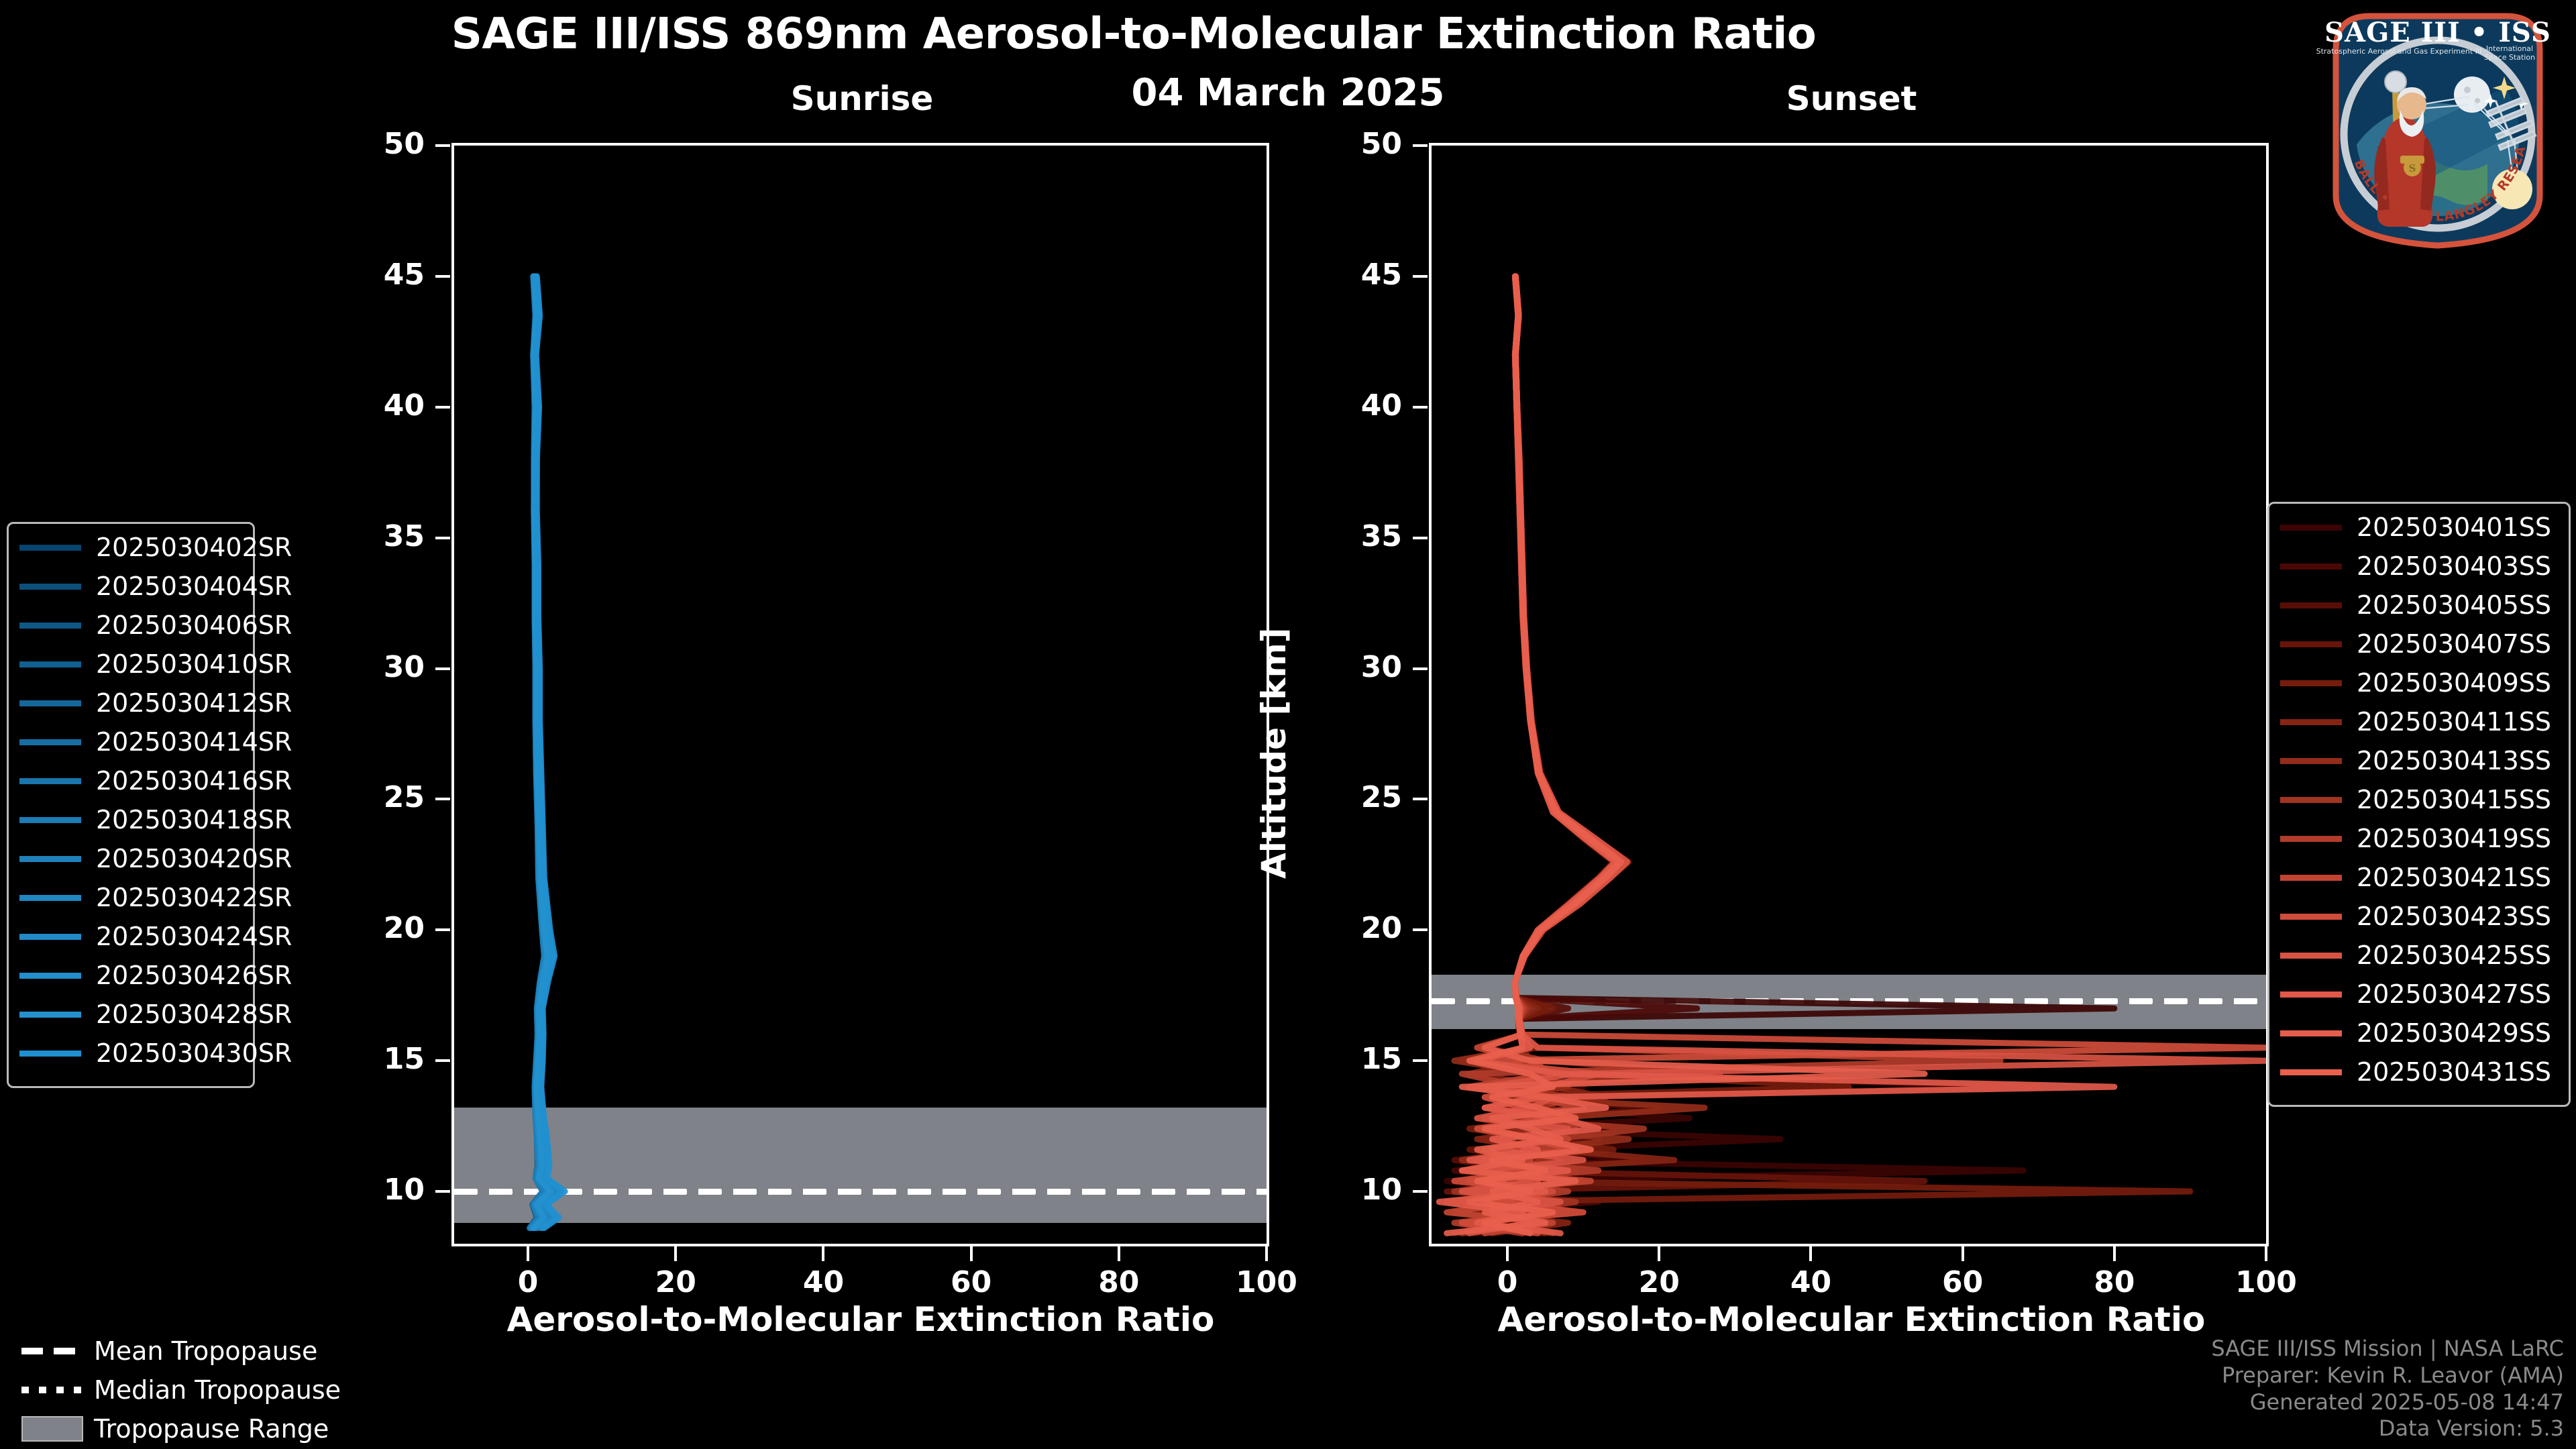 The height and width of the screenshot is (1449, 2576). I want to click on legend-item: 2025030416SR, so click(150, 780).